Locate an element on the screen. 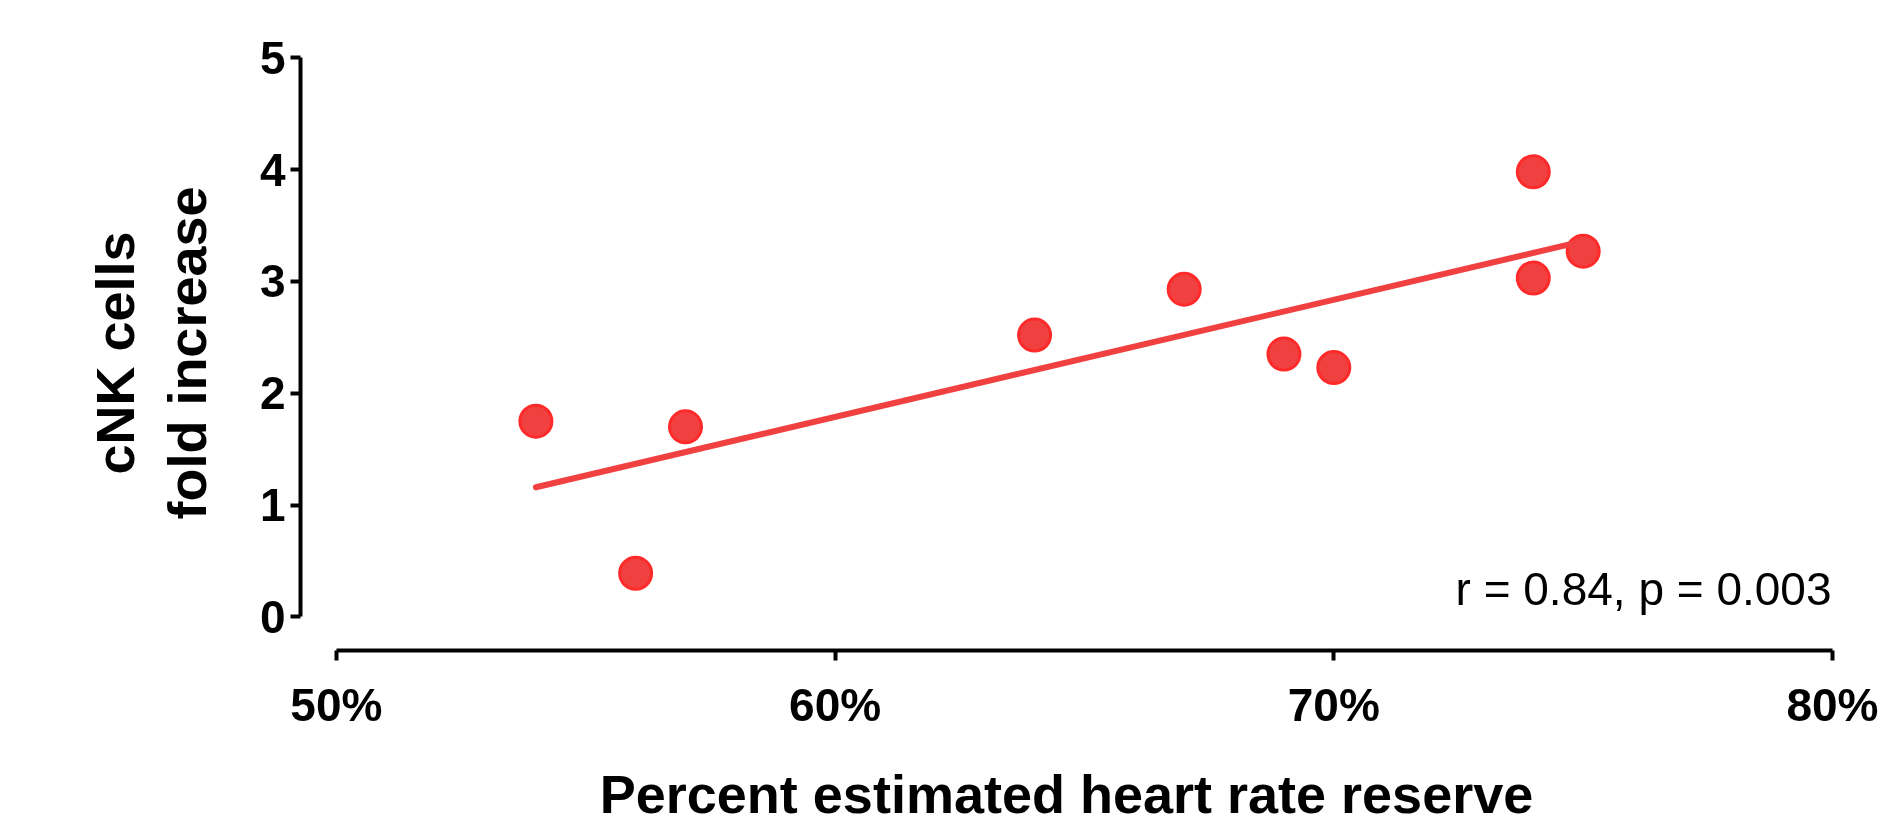 This screenshot has width=1892, height=826. y-axis-title: cNK cells fold increase is located at coordinates (150, 353).